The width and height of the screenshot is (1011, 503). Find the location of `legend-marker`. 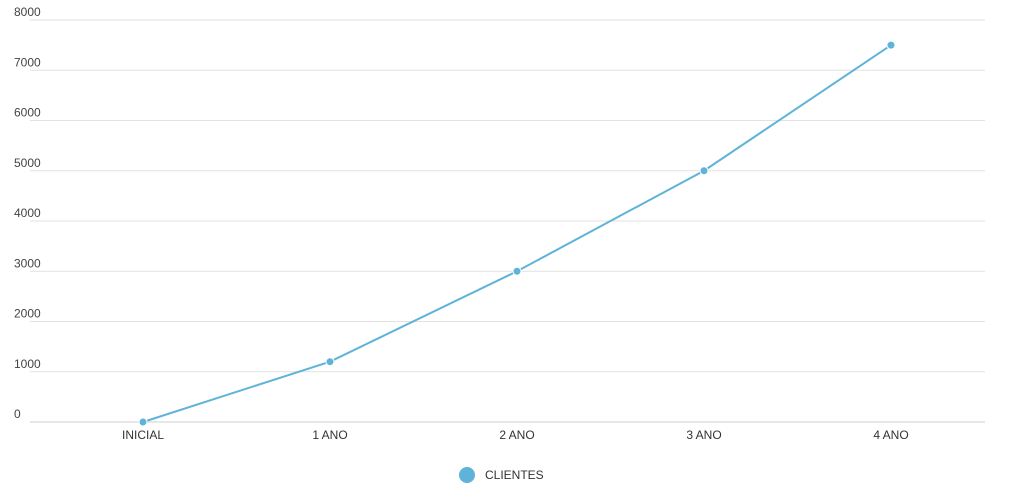

legend-marker is located at coordinates (467, 475).